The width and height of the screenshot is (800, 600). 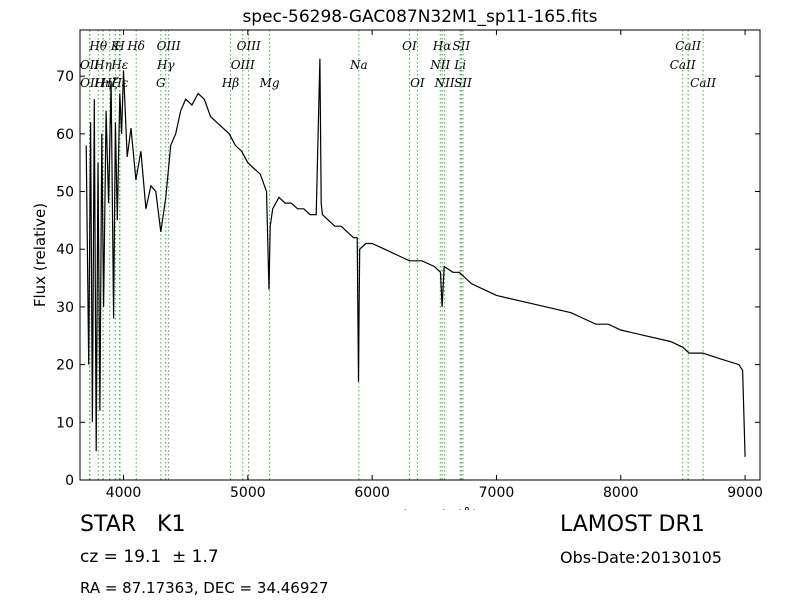 I want to click on x-tick-label: 4000, so click(x=124, y=493).